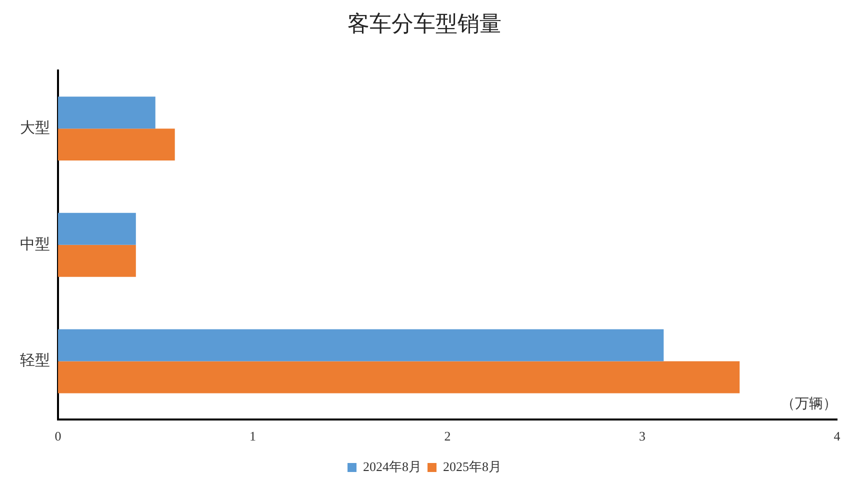 The width and height of the screenshot is (865, 492). What do you see at coordinates (809, 404) in the screenshot?
I see `x-axis-title: （万辆）` at bounding box center [809, 404].